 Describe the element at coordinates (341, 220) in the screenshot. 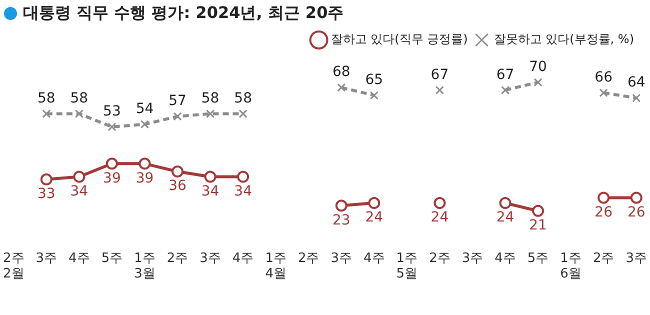

I see `data-label: 23` at that location.